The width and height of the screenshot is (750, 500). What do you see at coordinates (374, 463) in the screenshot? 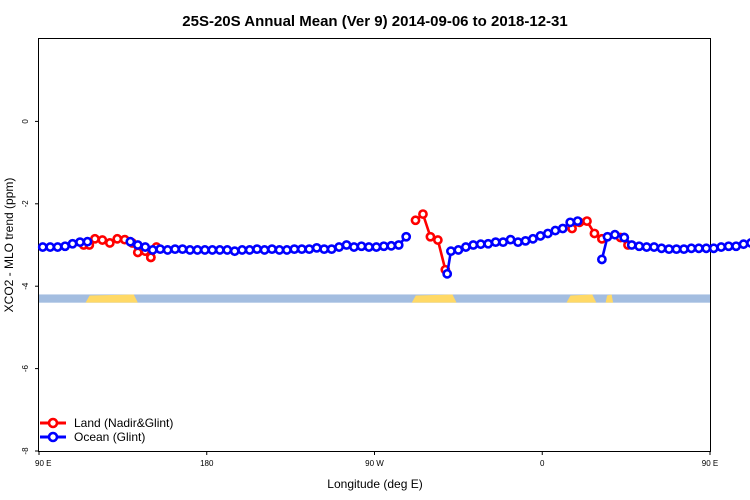
I see `x-tick-label-2: 90 W` at bounding box center [374, 463].